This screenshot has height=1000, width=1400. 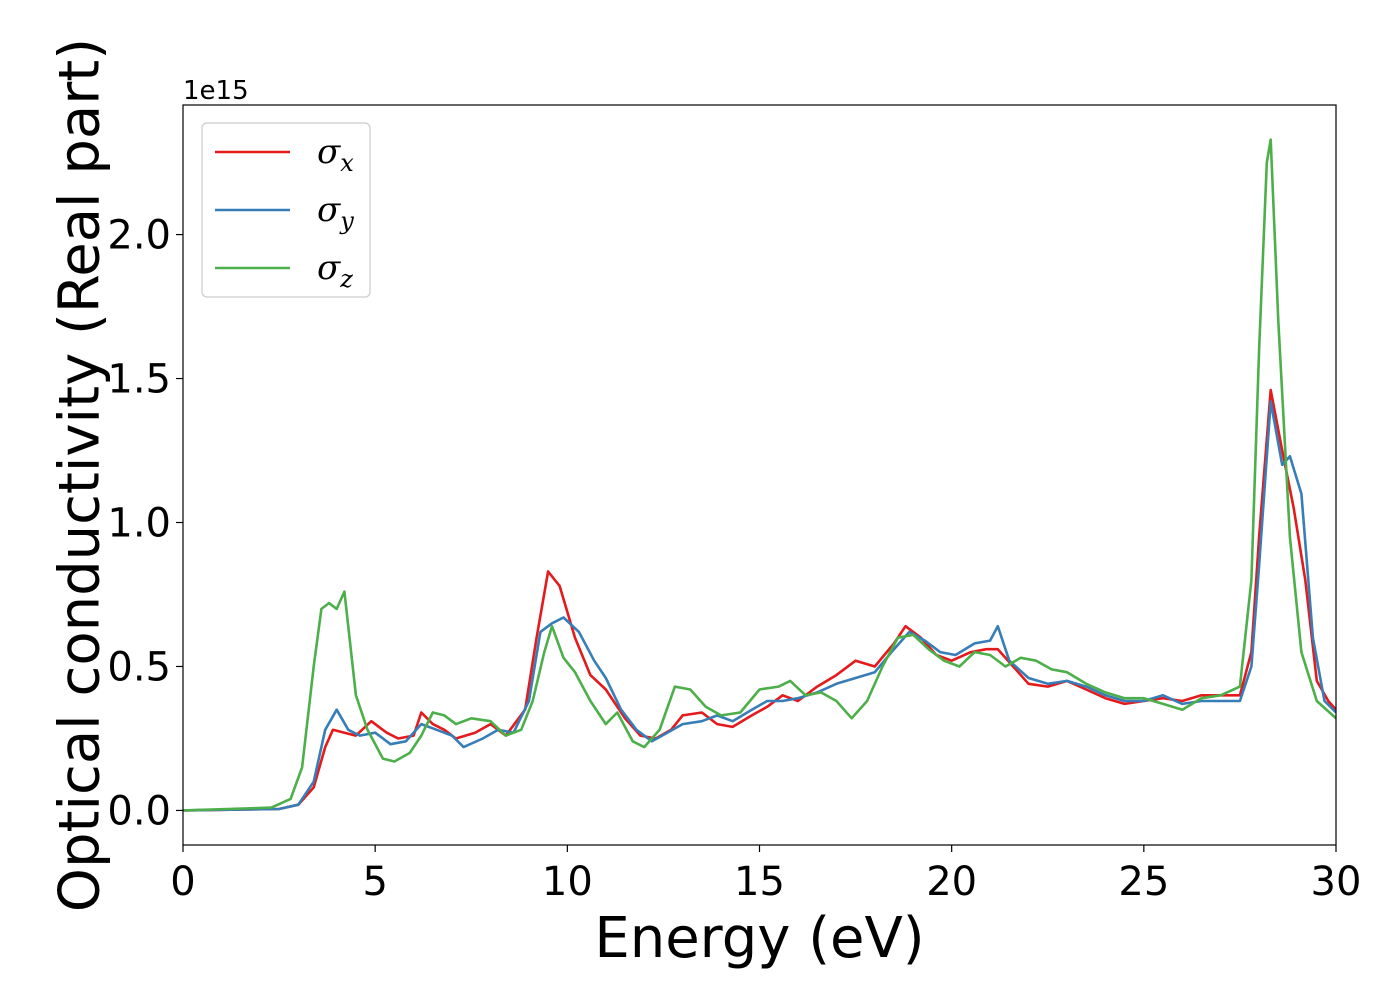 What do you see at coordinates (567, 882) in the screenshot?
I see `x-tick-label: 10` at bounding box center [567, 882].